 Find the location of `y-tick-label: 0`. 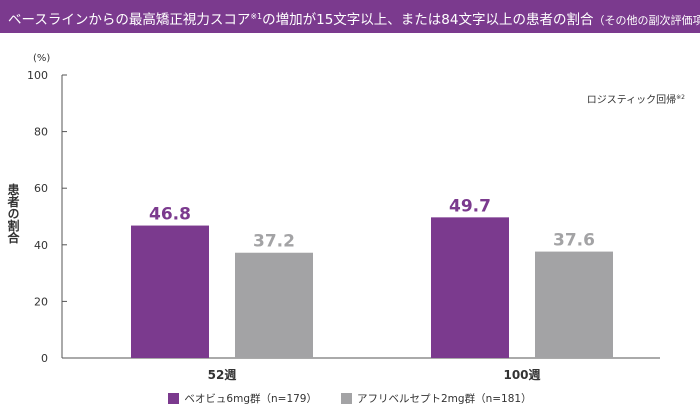

y-tick-label: 0 is located at coordinates (44, 358).